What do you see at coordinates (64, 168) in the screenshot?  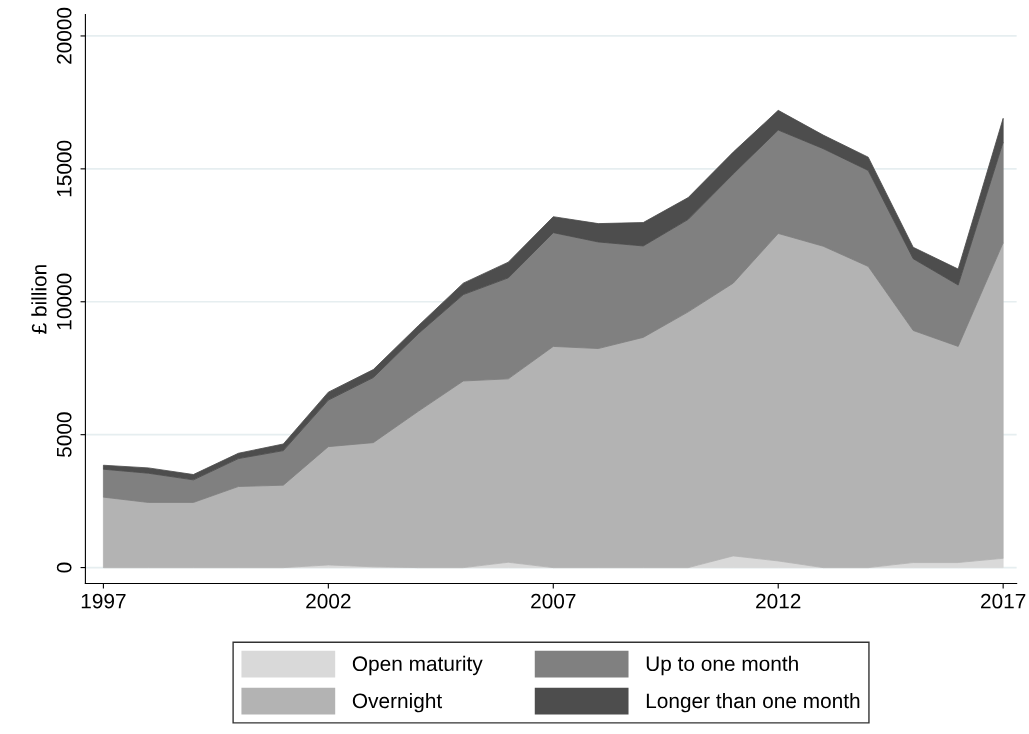 I see `y-tick-label: 15000` at bounding box center [64, 168].